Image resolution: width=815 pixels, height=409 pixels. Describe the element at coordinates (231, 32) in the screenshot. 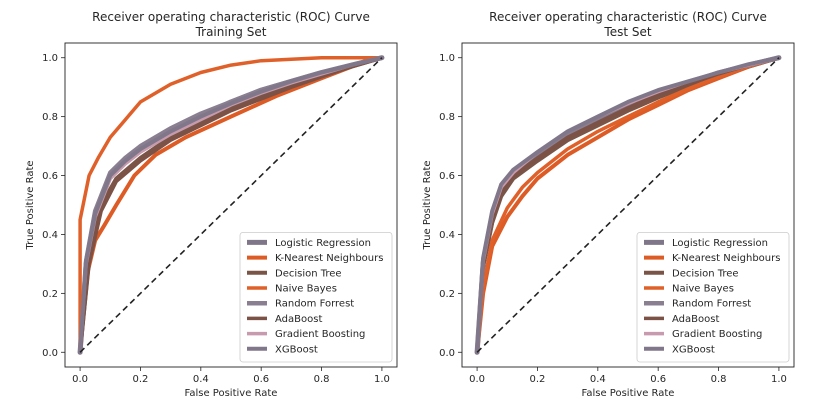

I see `chart-subtitle: Training Set` at that location.